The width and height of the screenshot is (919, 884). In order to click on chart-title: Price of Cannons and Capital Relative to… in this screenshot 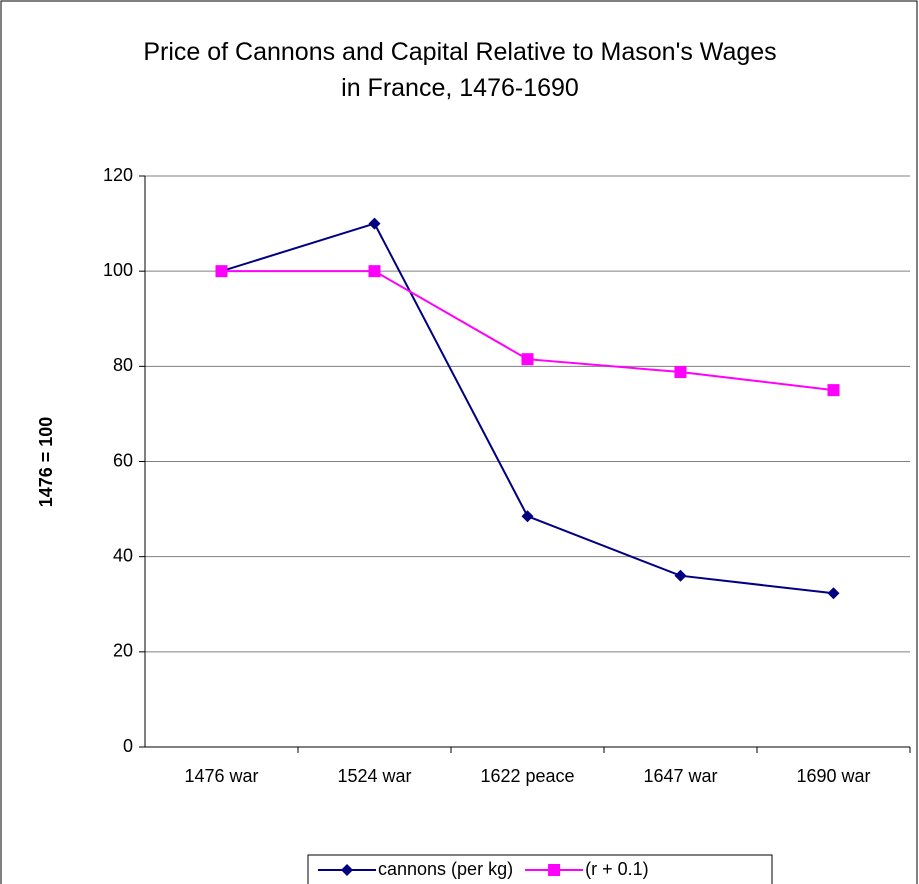, I will do `click(460, 70)`.